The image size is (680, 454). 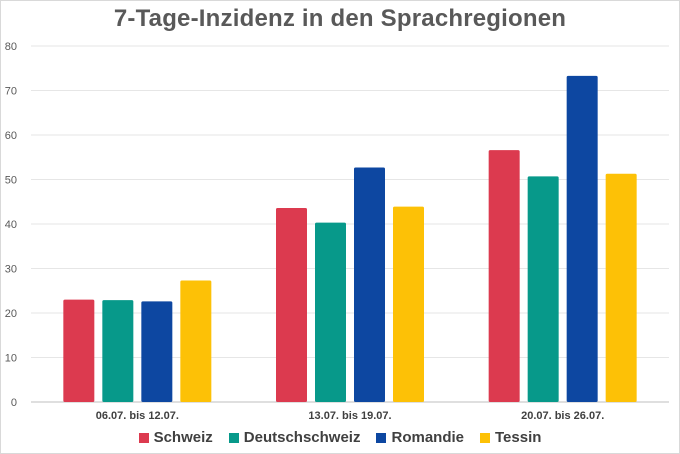 What do you see at coordinates (137, 416) in the screenshot?
I see `x-tick-label: 06.07. bis 12.07.` at bounding box center [137, 416].